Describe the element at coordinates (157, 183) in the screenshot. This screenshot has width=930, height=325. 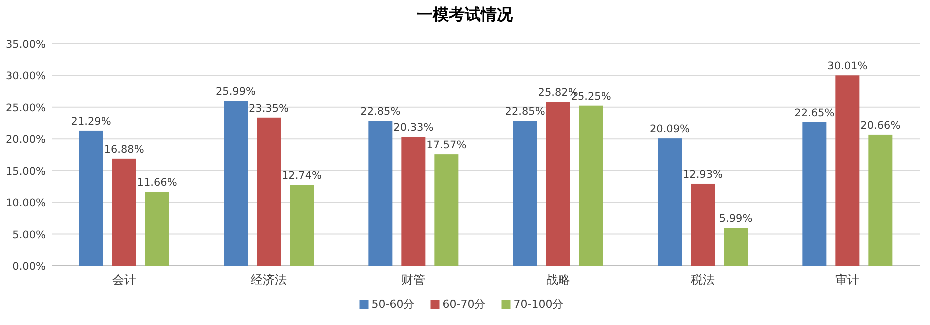
I see `data-label: 11.66%` at that location.